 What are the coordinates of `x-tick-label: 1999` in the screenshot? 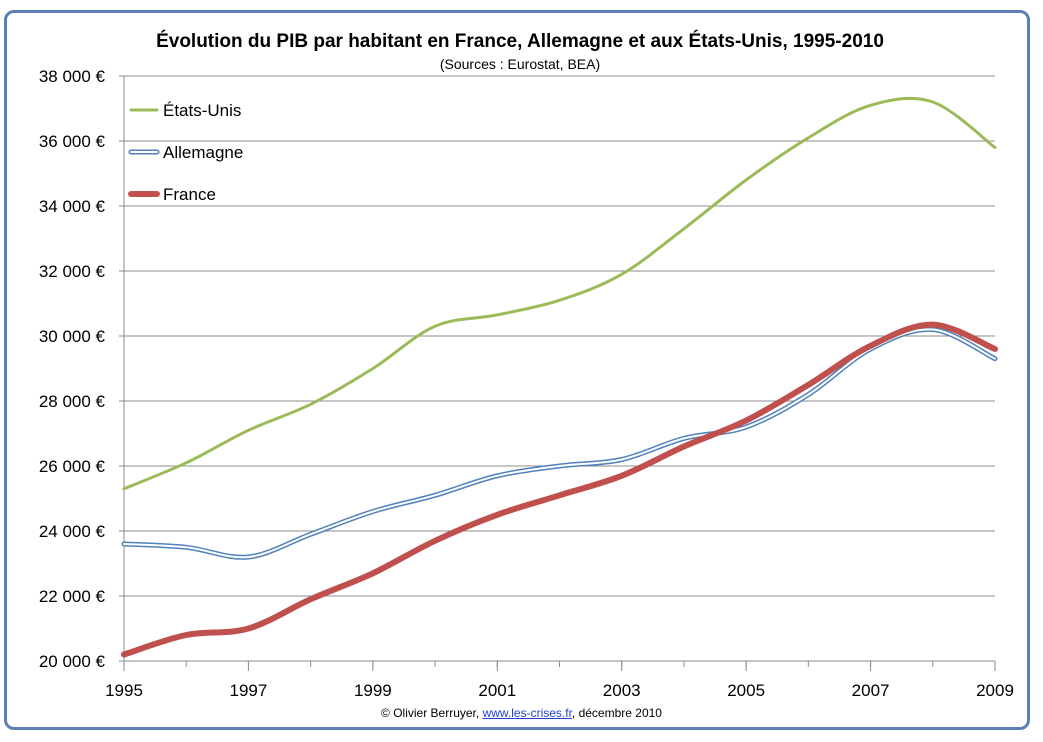 It's located at (373, 690).